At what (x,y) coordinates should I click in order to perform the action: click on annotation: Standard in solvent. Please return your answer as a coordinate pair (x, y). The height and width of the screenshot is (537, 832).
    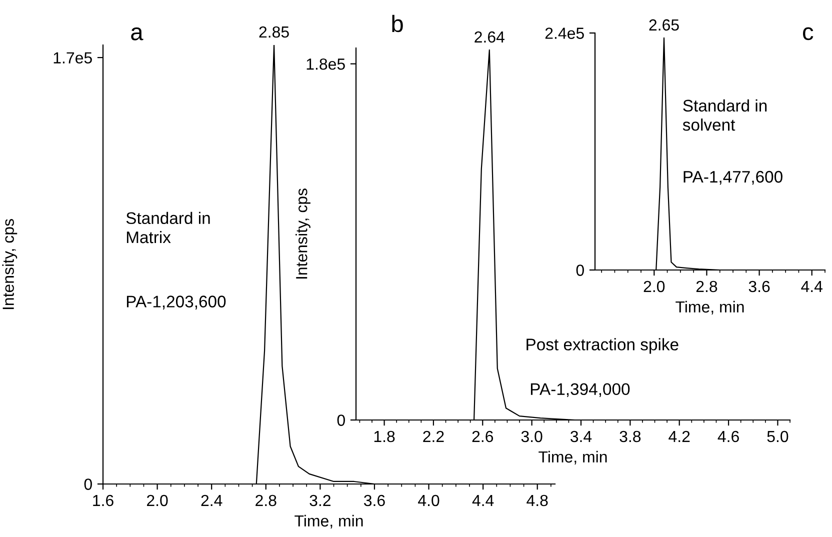
    Looking at the image, I should click on (724, 115).